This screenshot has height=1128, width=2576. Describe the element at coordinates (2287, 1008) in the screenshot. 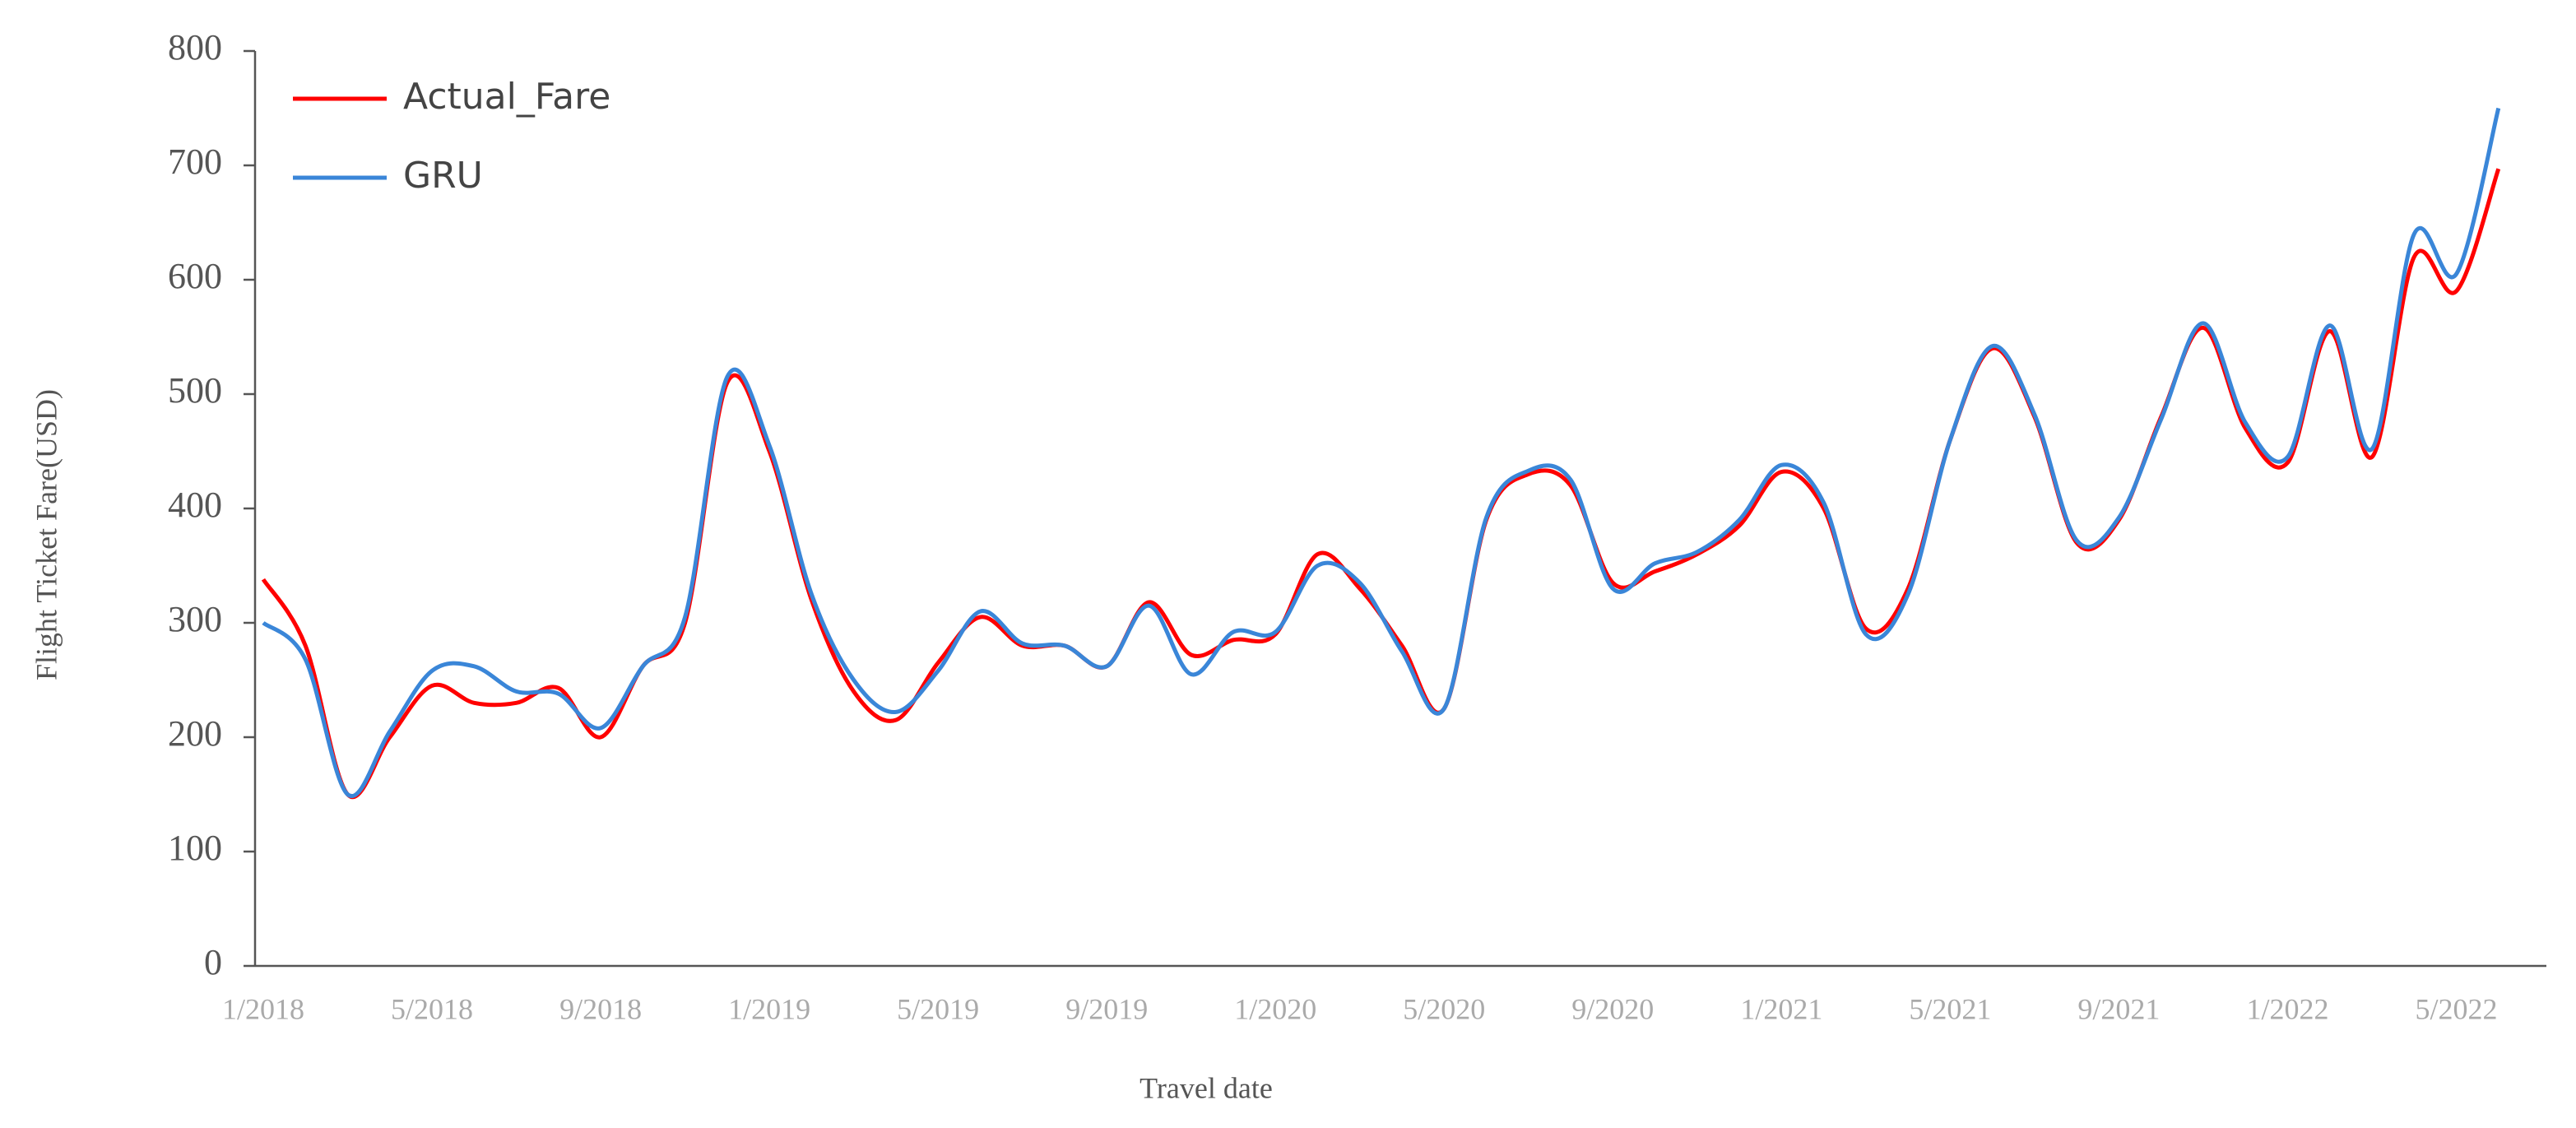

I see `x-tick-label: 1/2022` at that location.